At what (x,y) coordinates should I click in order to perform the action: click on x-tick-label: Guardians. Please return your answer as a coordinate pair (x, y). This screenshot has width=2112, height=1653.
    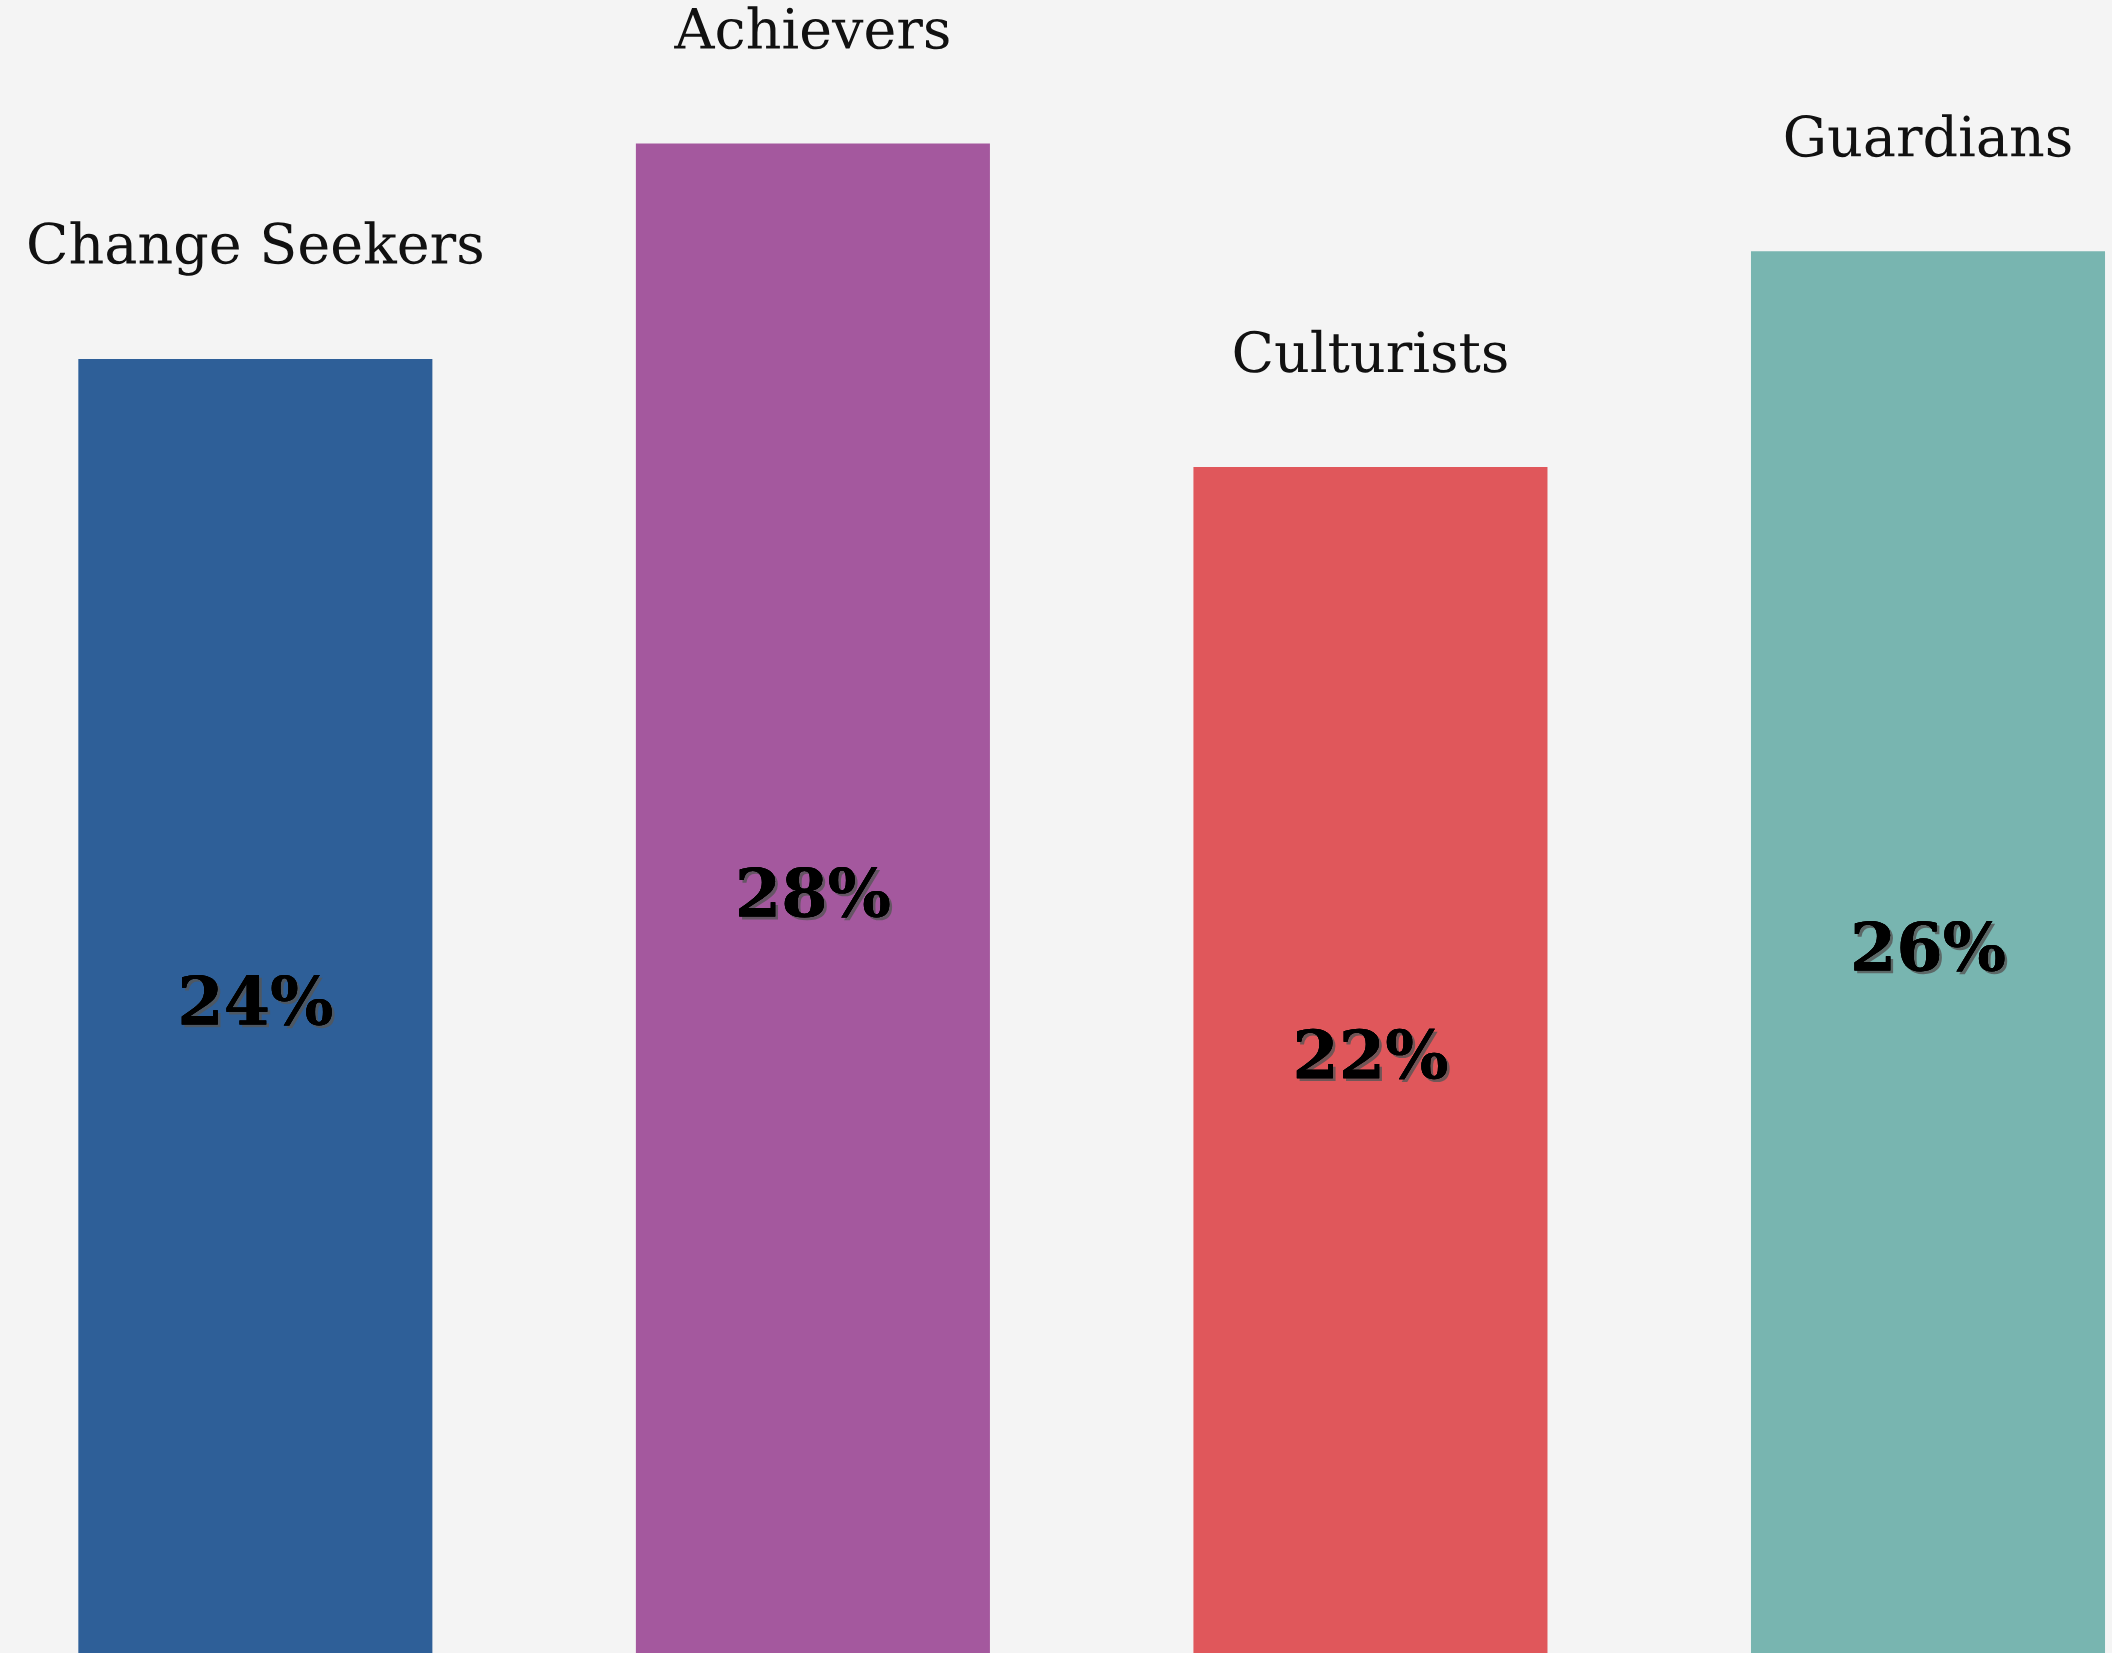
    Looking at the image, I should click on (1928, 136).